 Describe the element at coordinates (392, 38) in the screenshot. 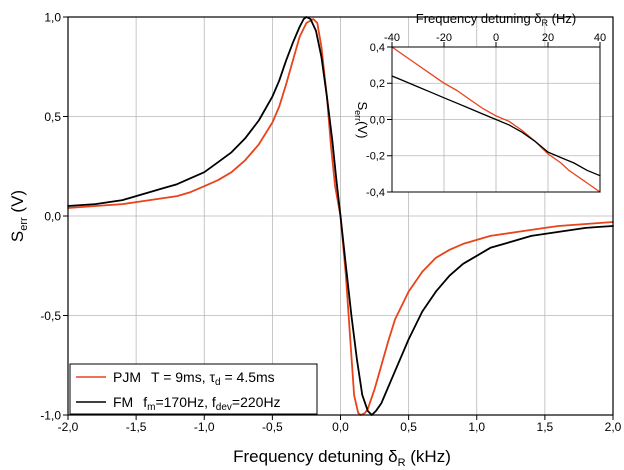

I see `x-tick-label: -40` at that location.